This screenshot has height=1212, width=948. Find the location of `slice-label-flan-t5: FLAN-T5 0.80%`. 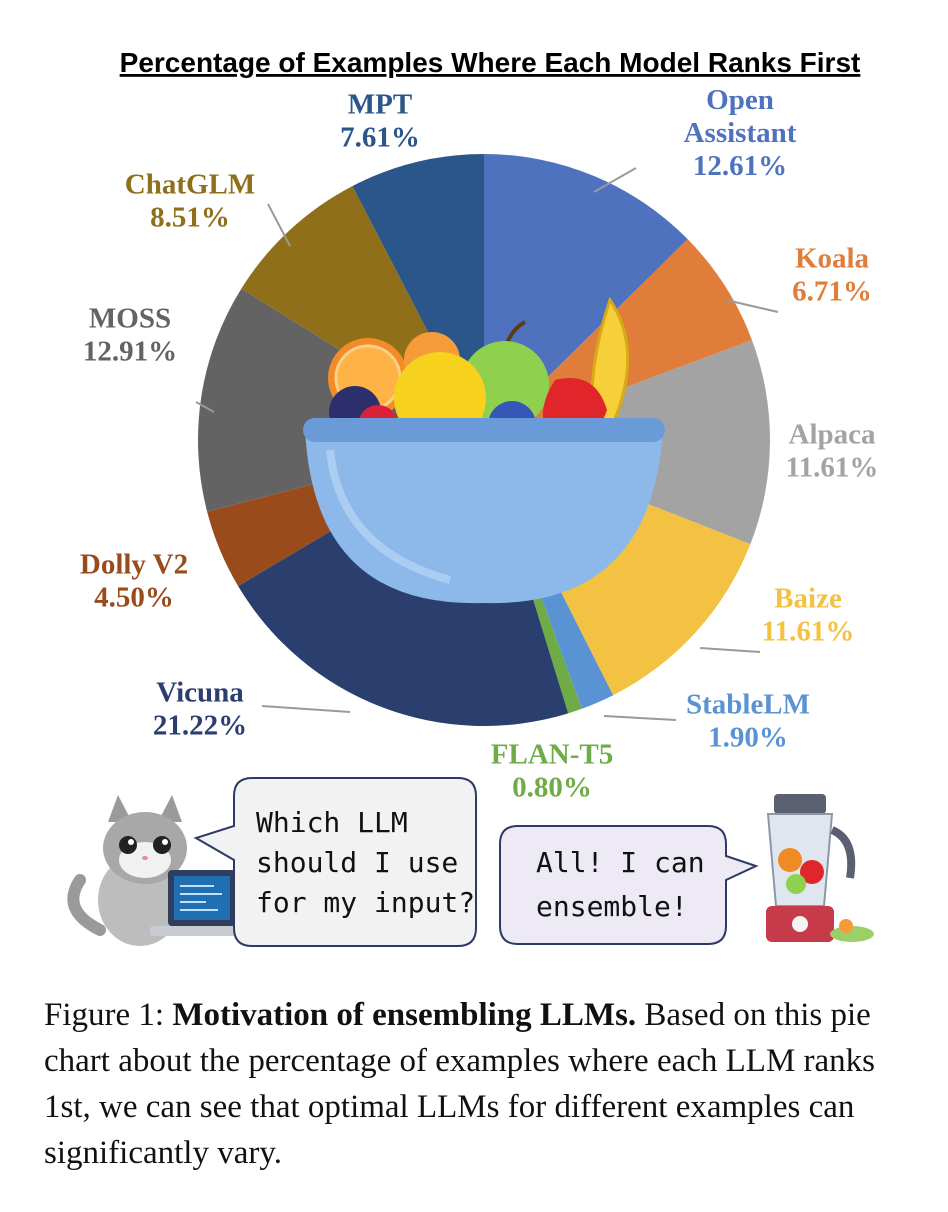

slice-label-flan-t5: FLAN-T5 0.80% is located at coordinates (552, 771).